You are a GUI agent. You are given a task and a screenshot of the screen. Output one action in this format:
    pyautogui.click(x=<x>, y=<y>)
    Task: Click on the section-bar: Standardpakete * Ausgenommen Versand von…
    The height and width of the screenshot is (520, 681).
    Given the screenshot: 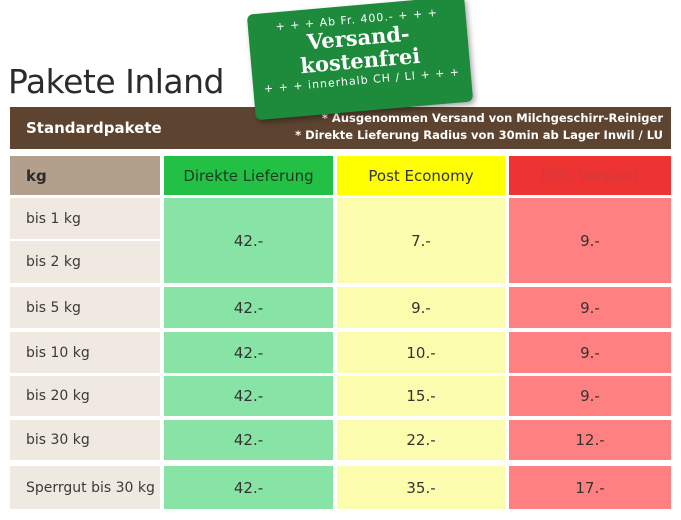 What is the action you would take?
    pyautogui.click(x=340, y=128)
    